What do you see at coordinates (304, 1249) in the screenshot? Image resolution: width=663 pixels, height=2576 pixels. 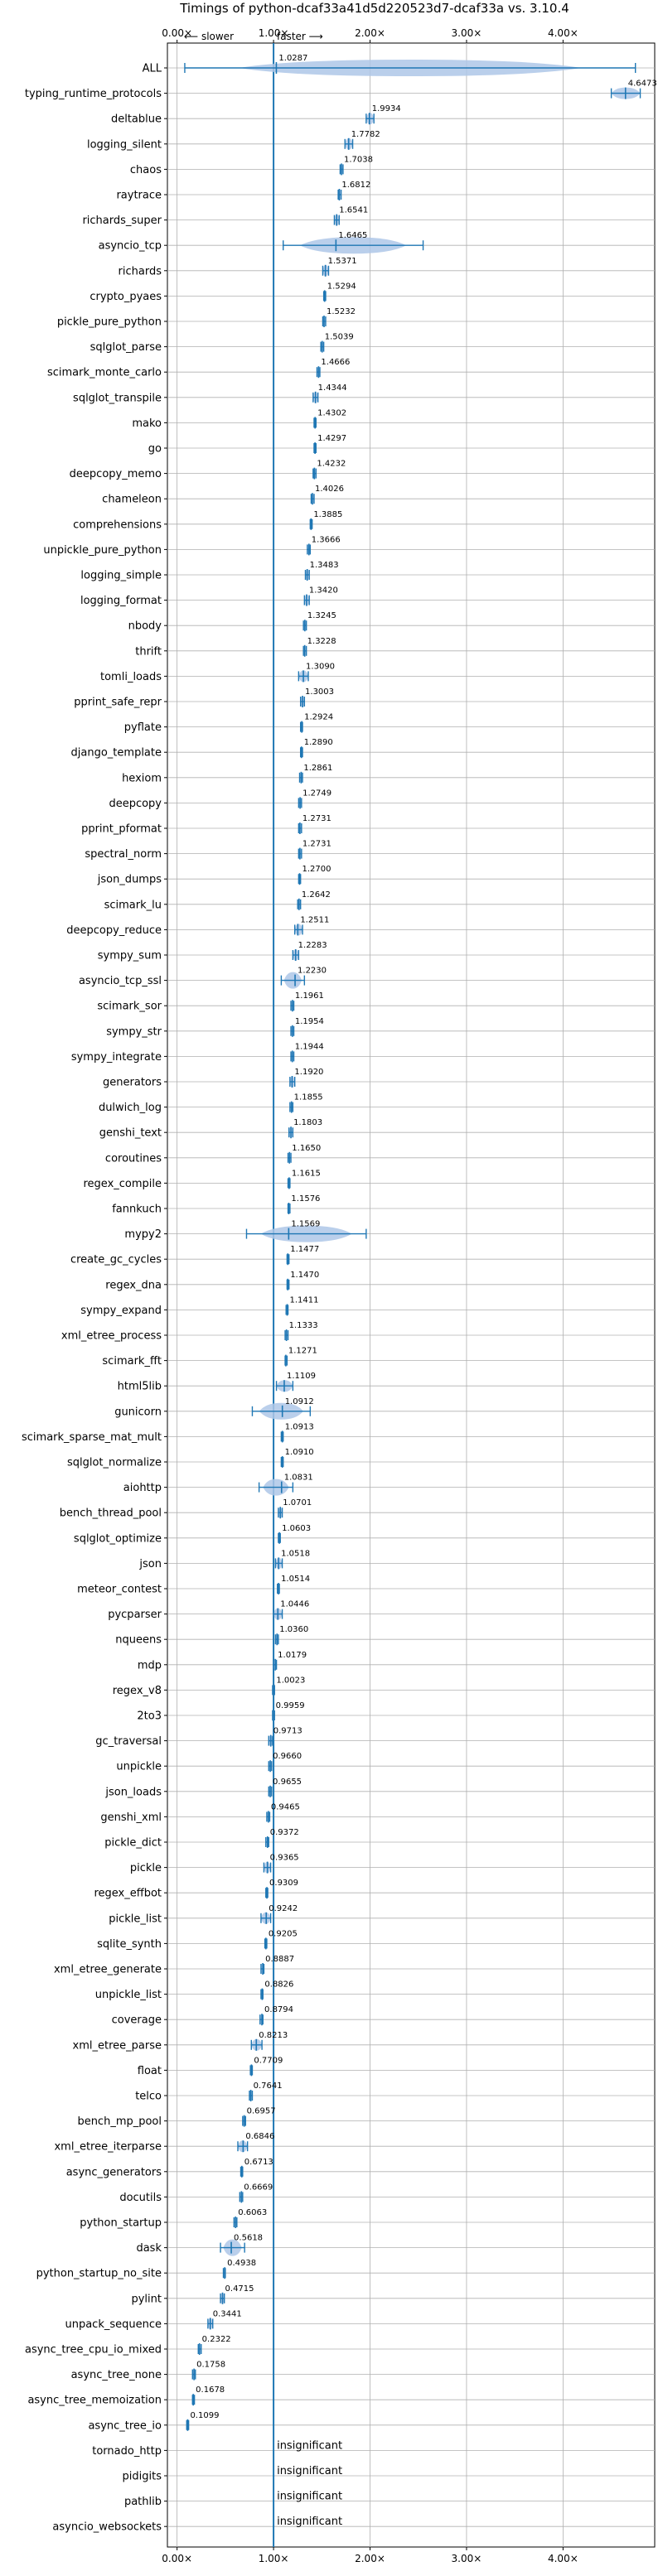 I see `value-label: 1.1477` at bounding box center [304, 1249].